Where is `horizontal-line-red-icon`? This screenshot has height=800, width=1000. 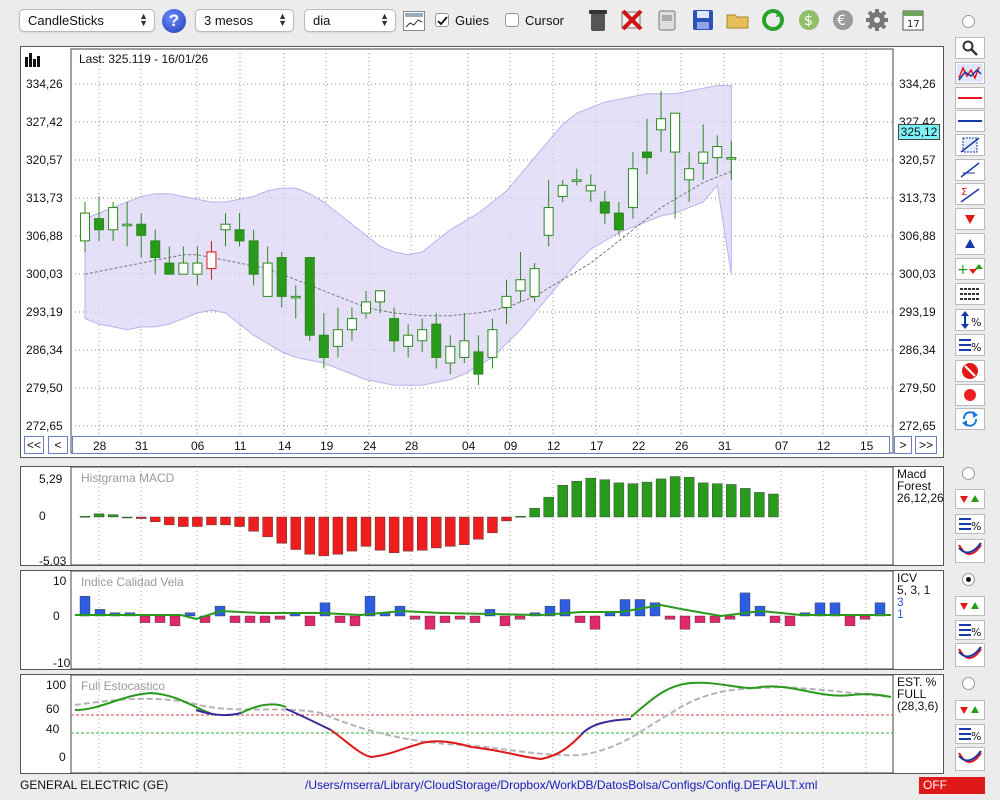 horizontal-line-red-icon is located at coordinates (970, 98).